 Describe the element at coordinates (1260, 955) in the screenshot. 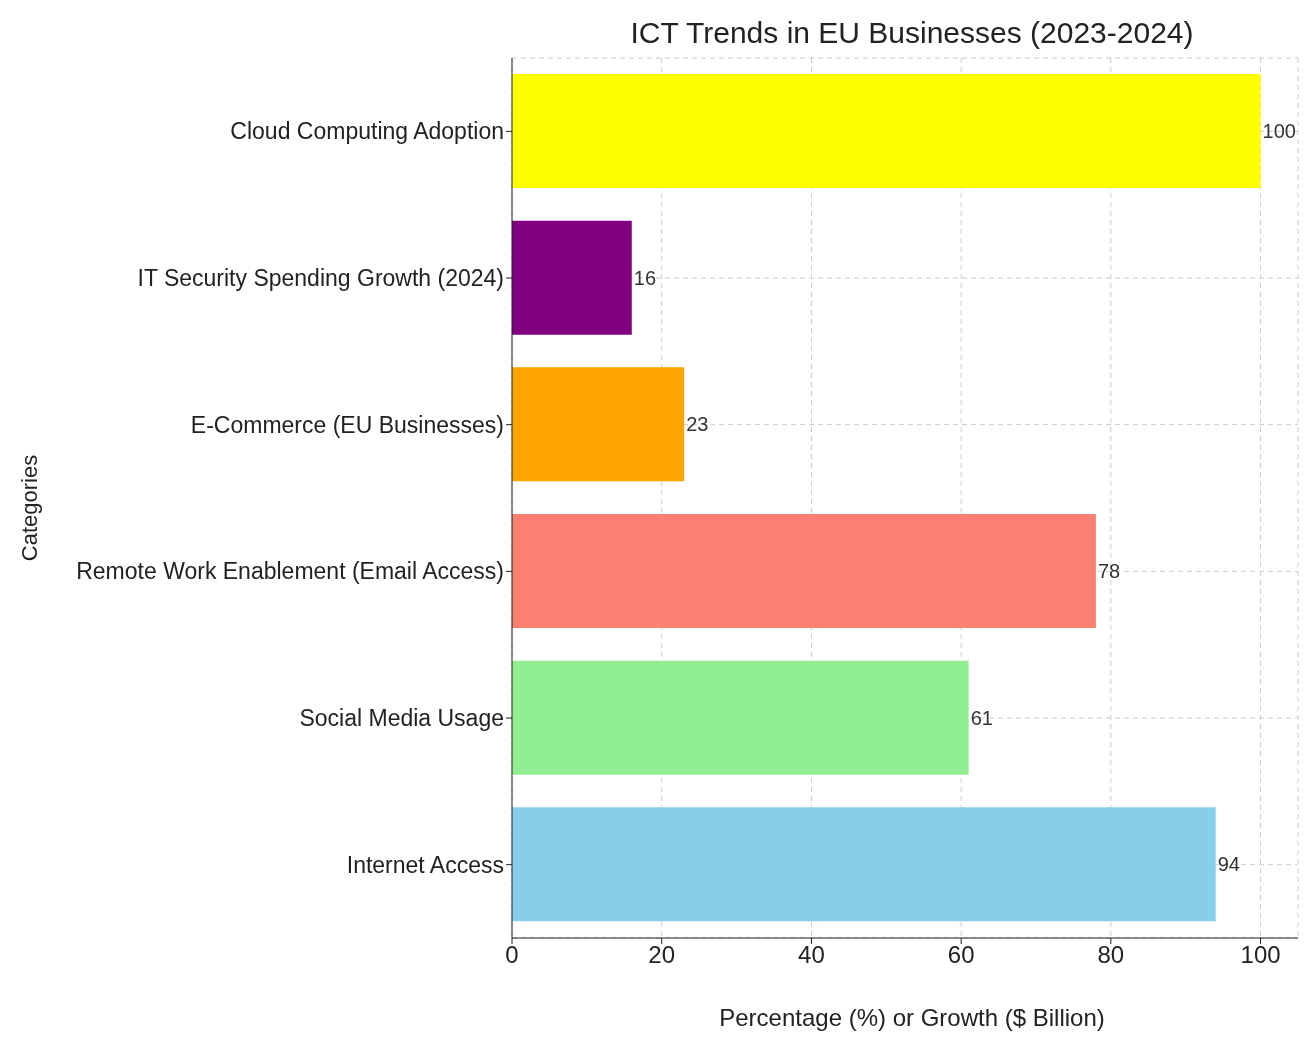

I see `x-tick-label: 100` at that location.